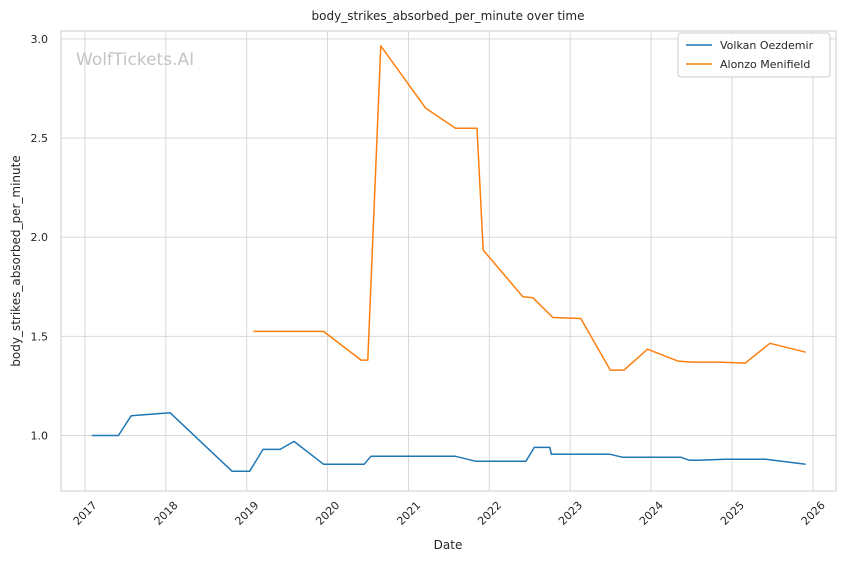 This screenshot has height=561, width=844. What do you see at coordinates (246, 513) in the screenshot?
I see `x-tick-label: 2019` at bounding box center [246, 513].